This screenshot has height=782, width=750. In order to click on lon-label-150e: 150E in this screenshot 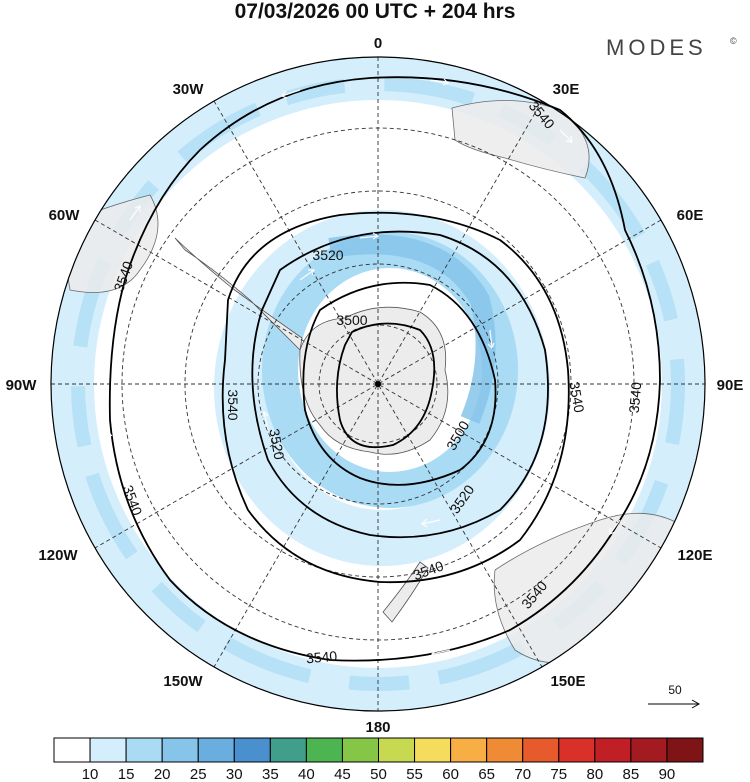, I will do `click(567, 681)`.